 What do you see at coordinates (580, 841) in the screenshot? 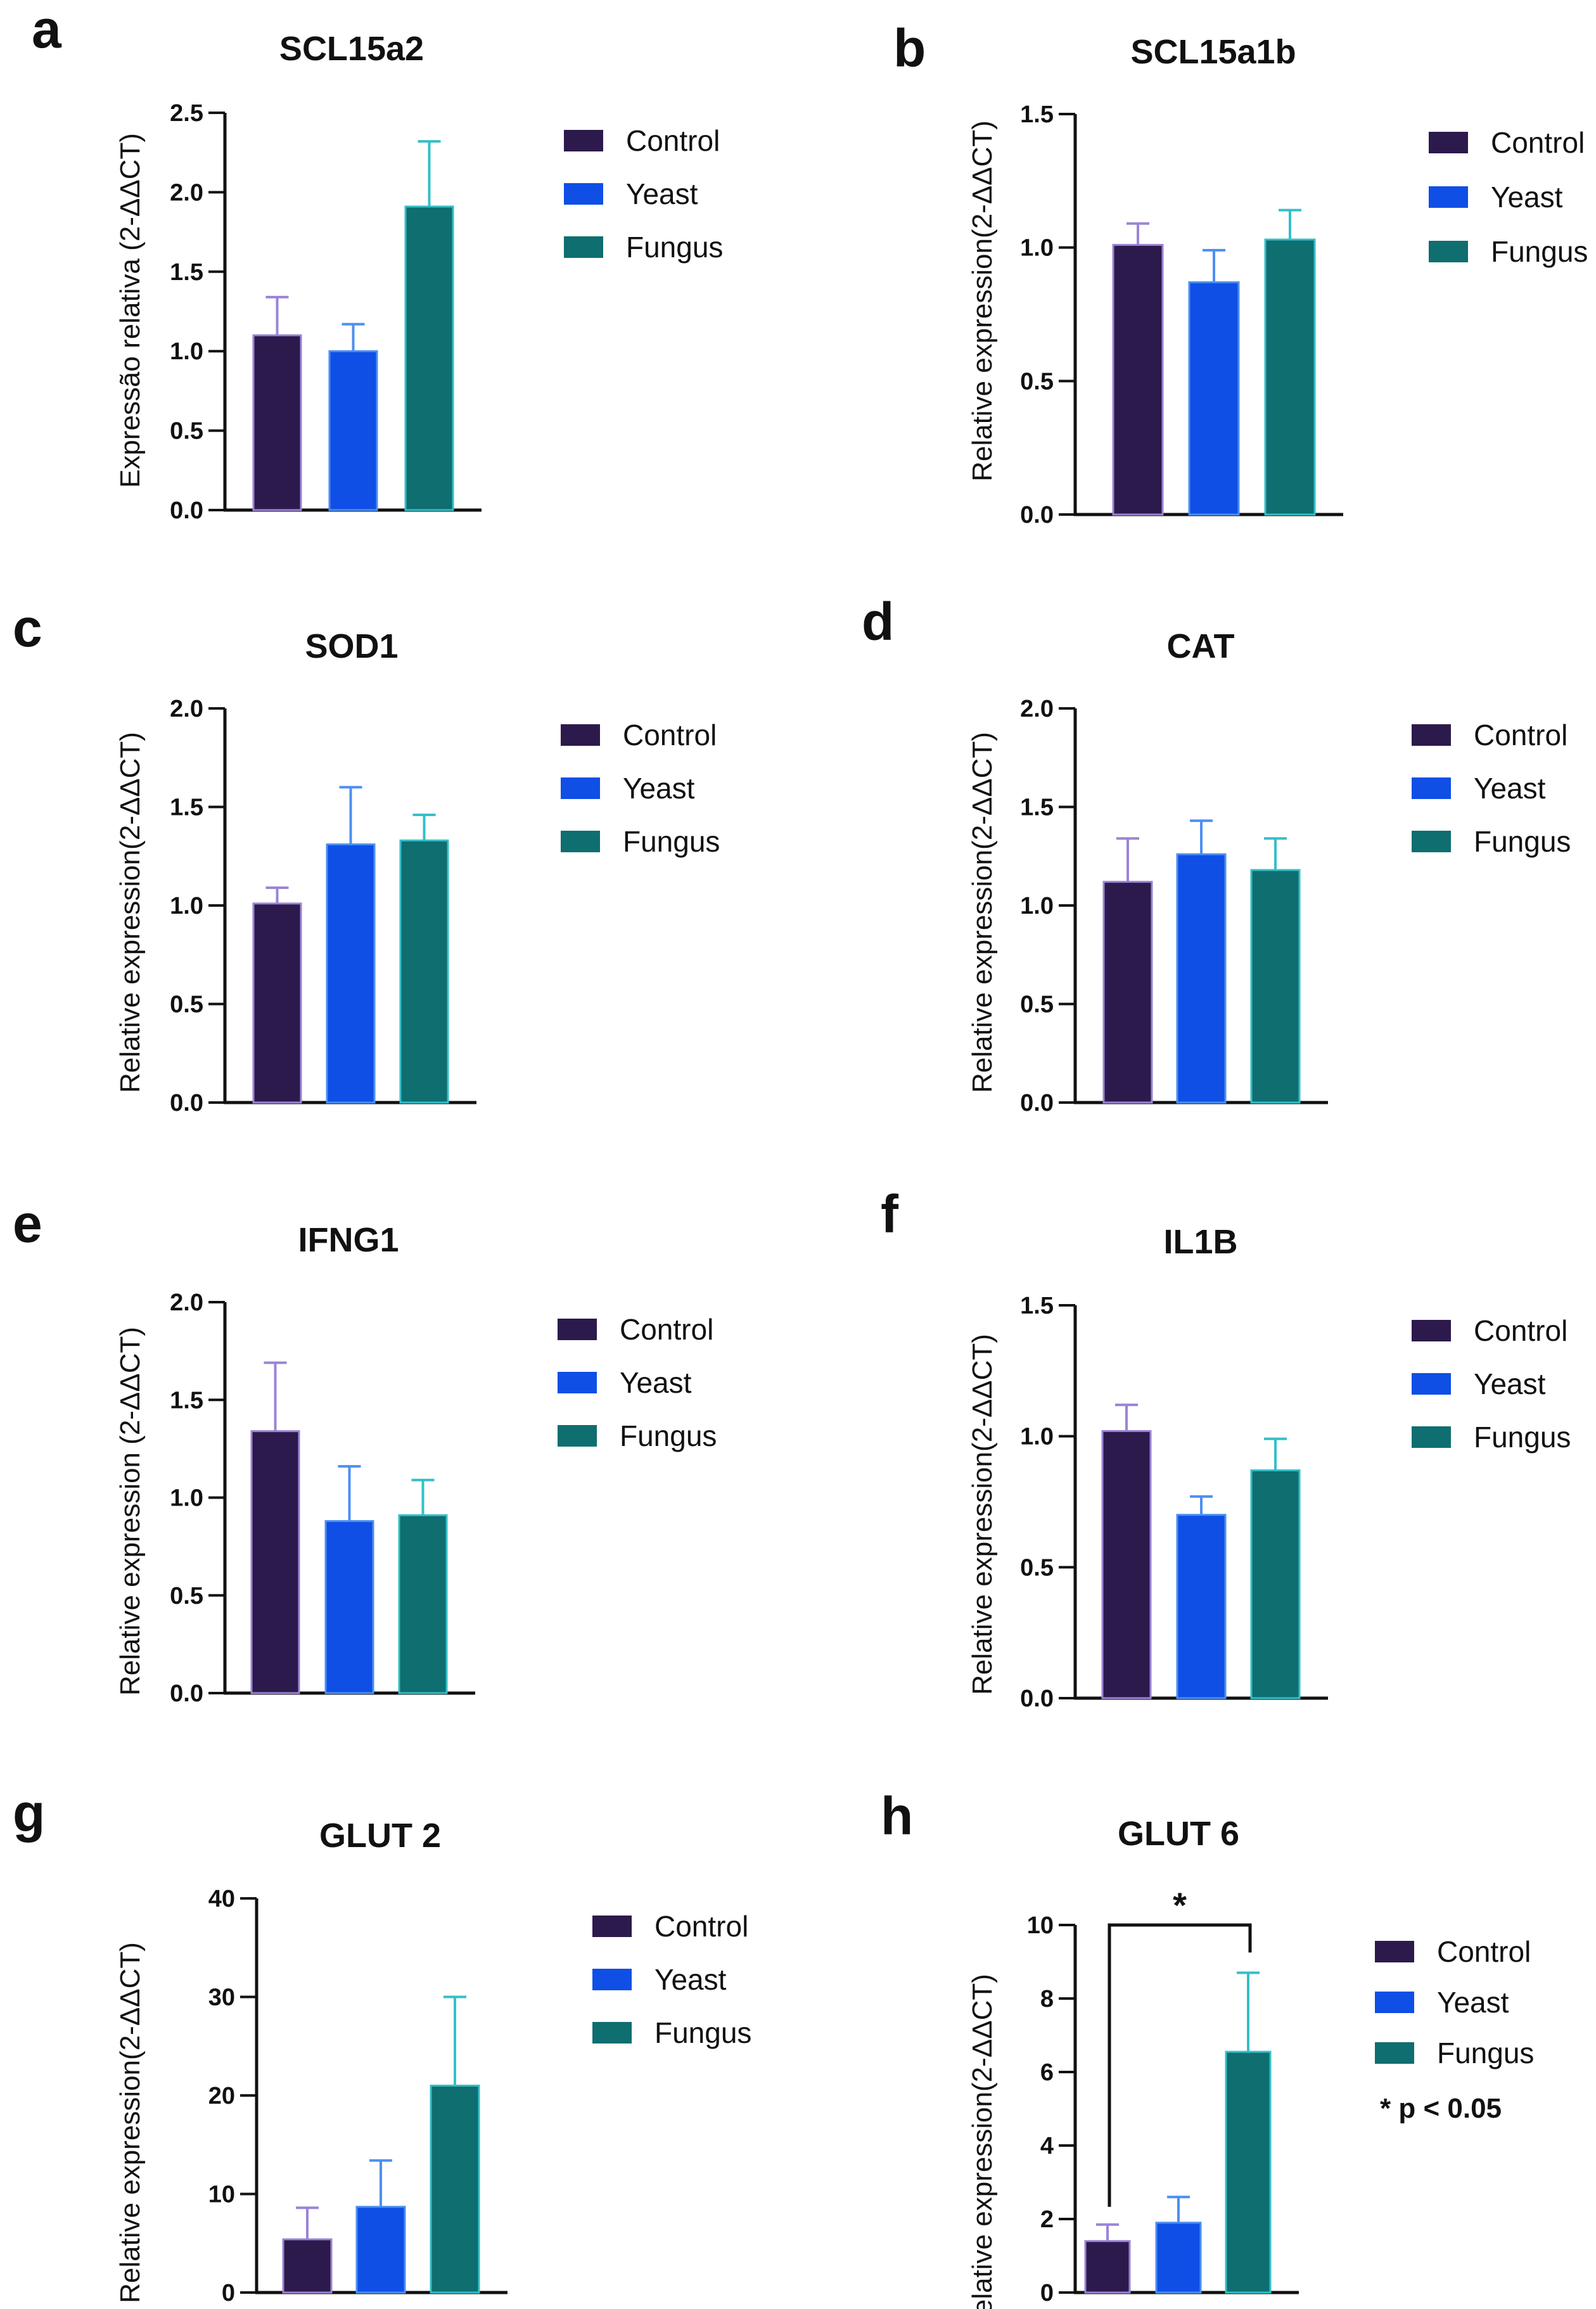
I see `legend-swatch-c-fungus` at bounding box center [580, 841].